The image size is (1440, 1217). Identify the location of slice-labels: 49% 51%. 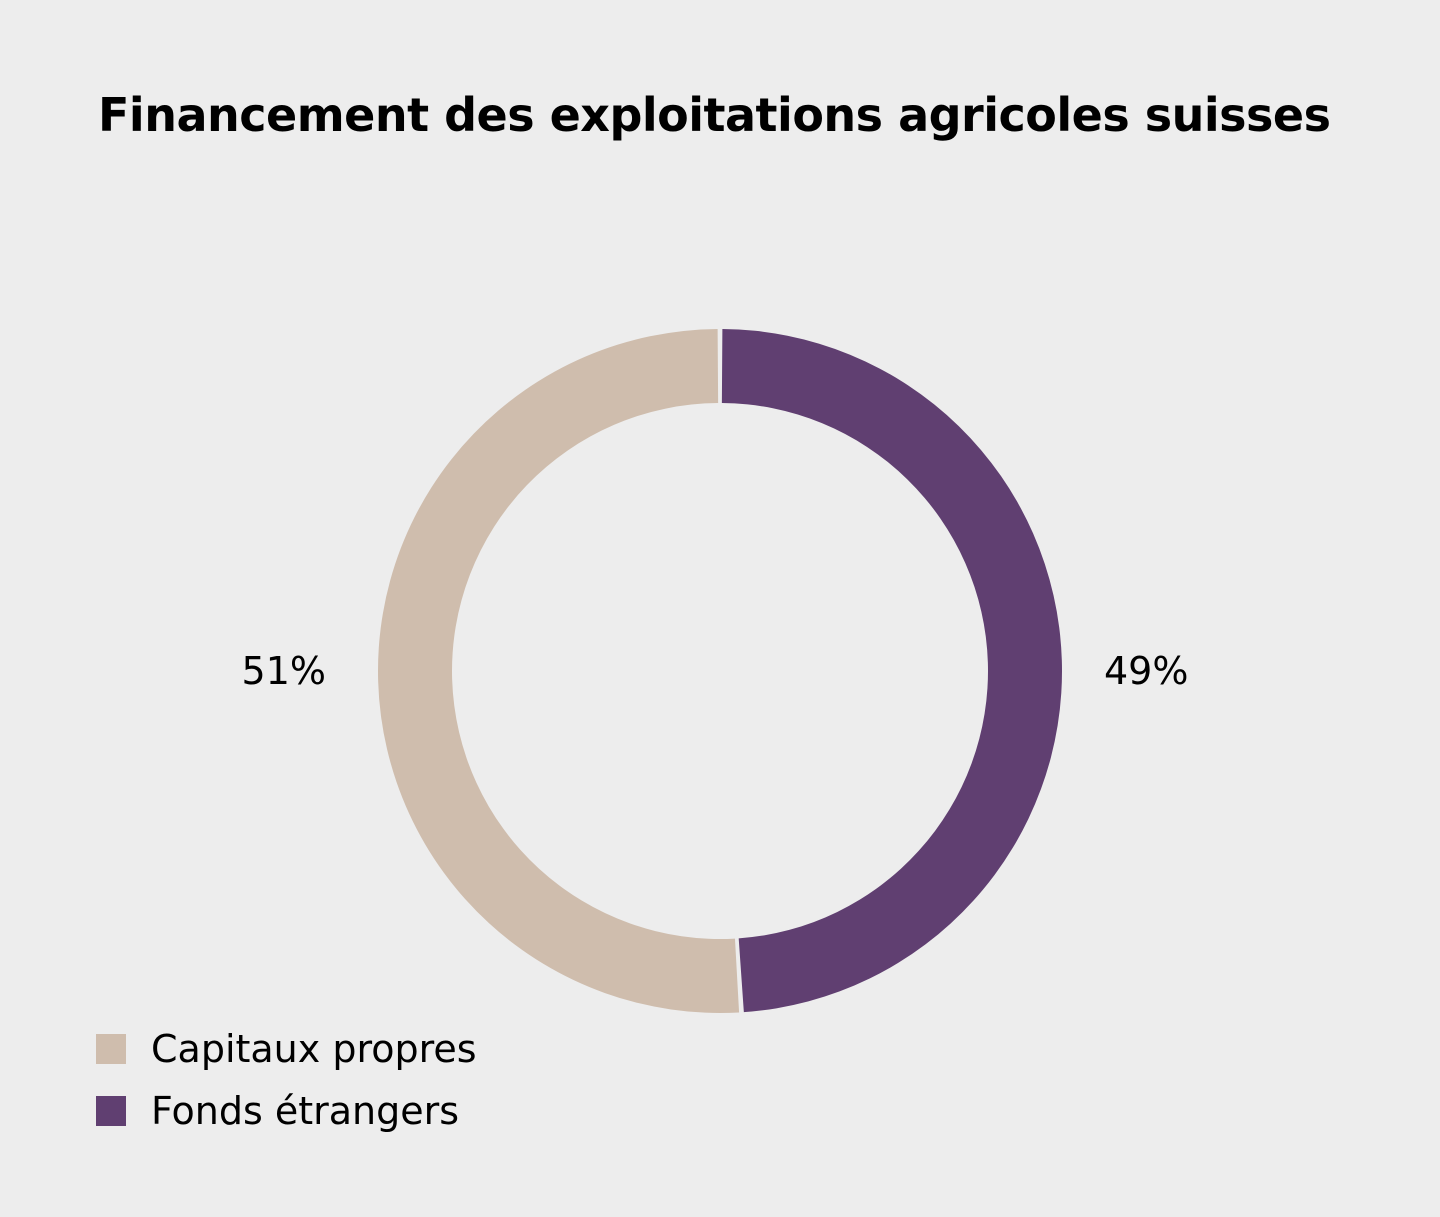
(715, 671).